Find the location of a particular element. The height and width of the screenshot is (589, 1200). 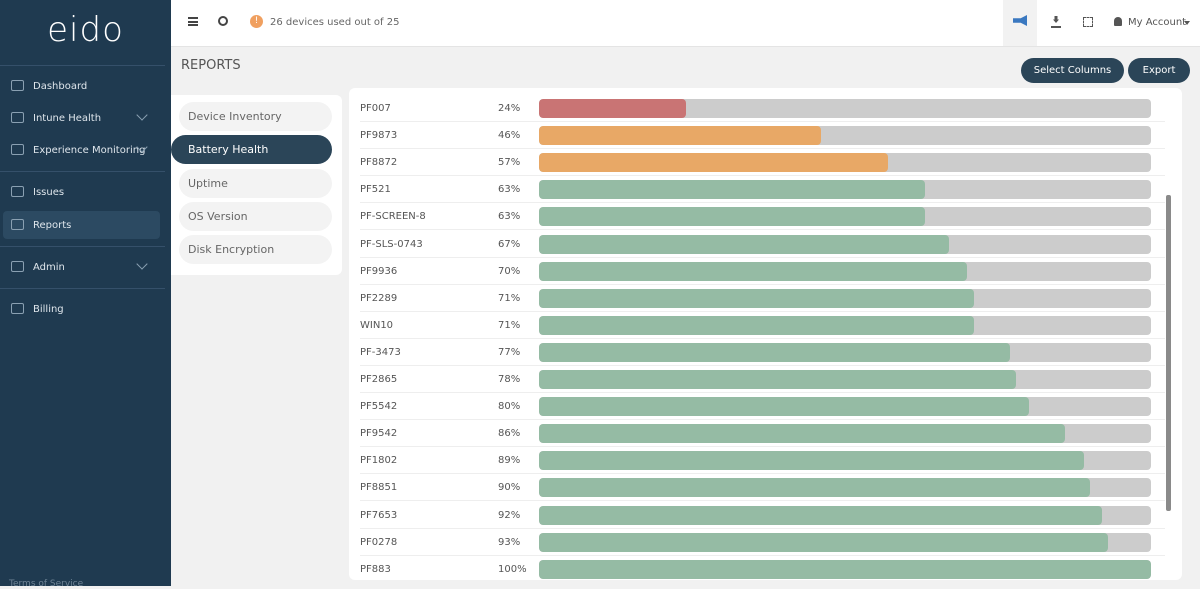

table-row: PF8851 90% is located at coordinates (762, 488).